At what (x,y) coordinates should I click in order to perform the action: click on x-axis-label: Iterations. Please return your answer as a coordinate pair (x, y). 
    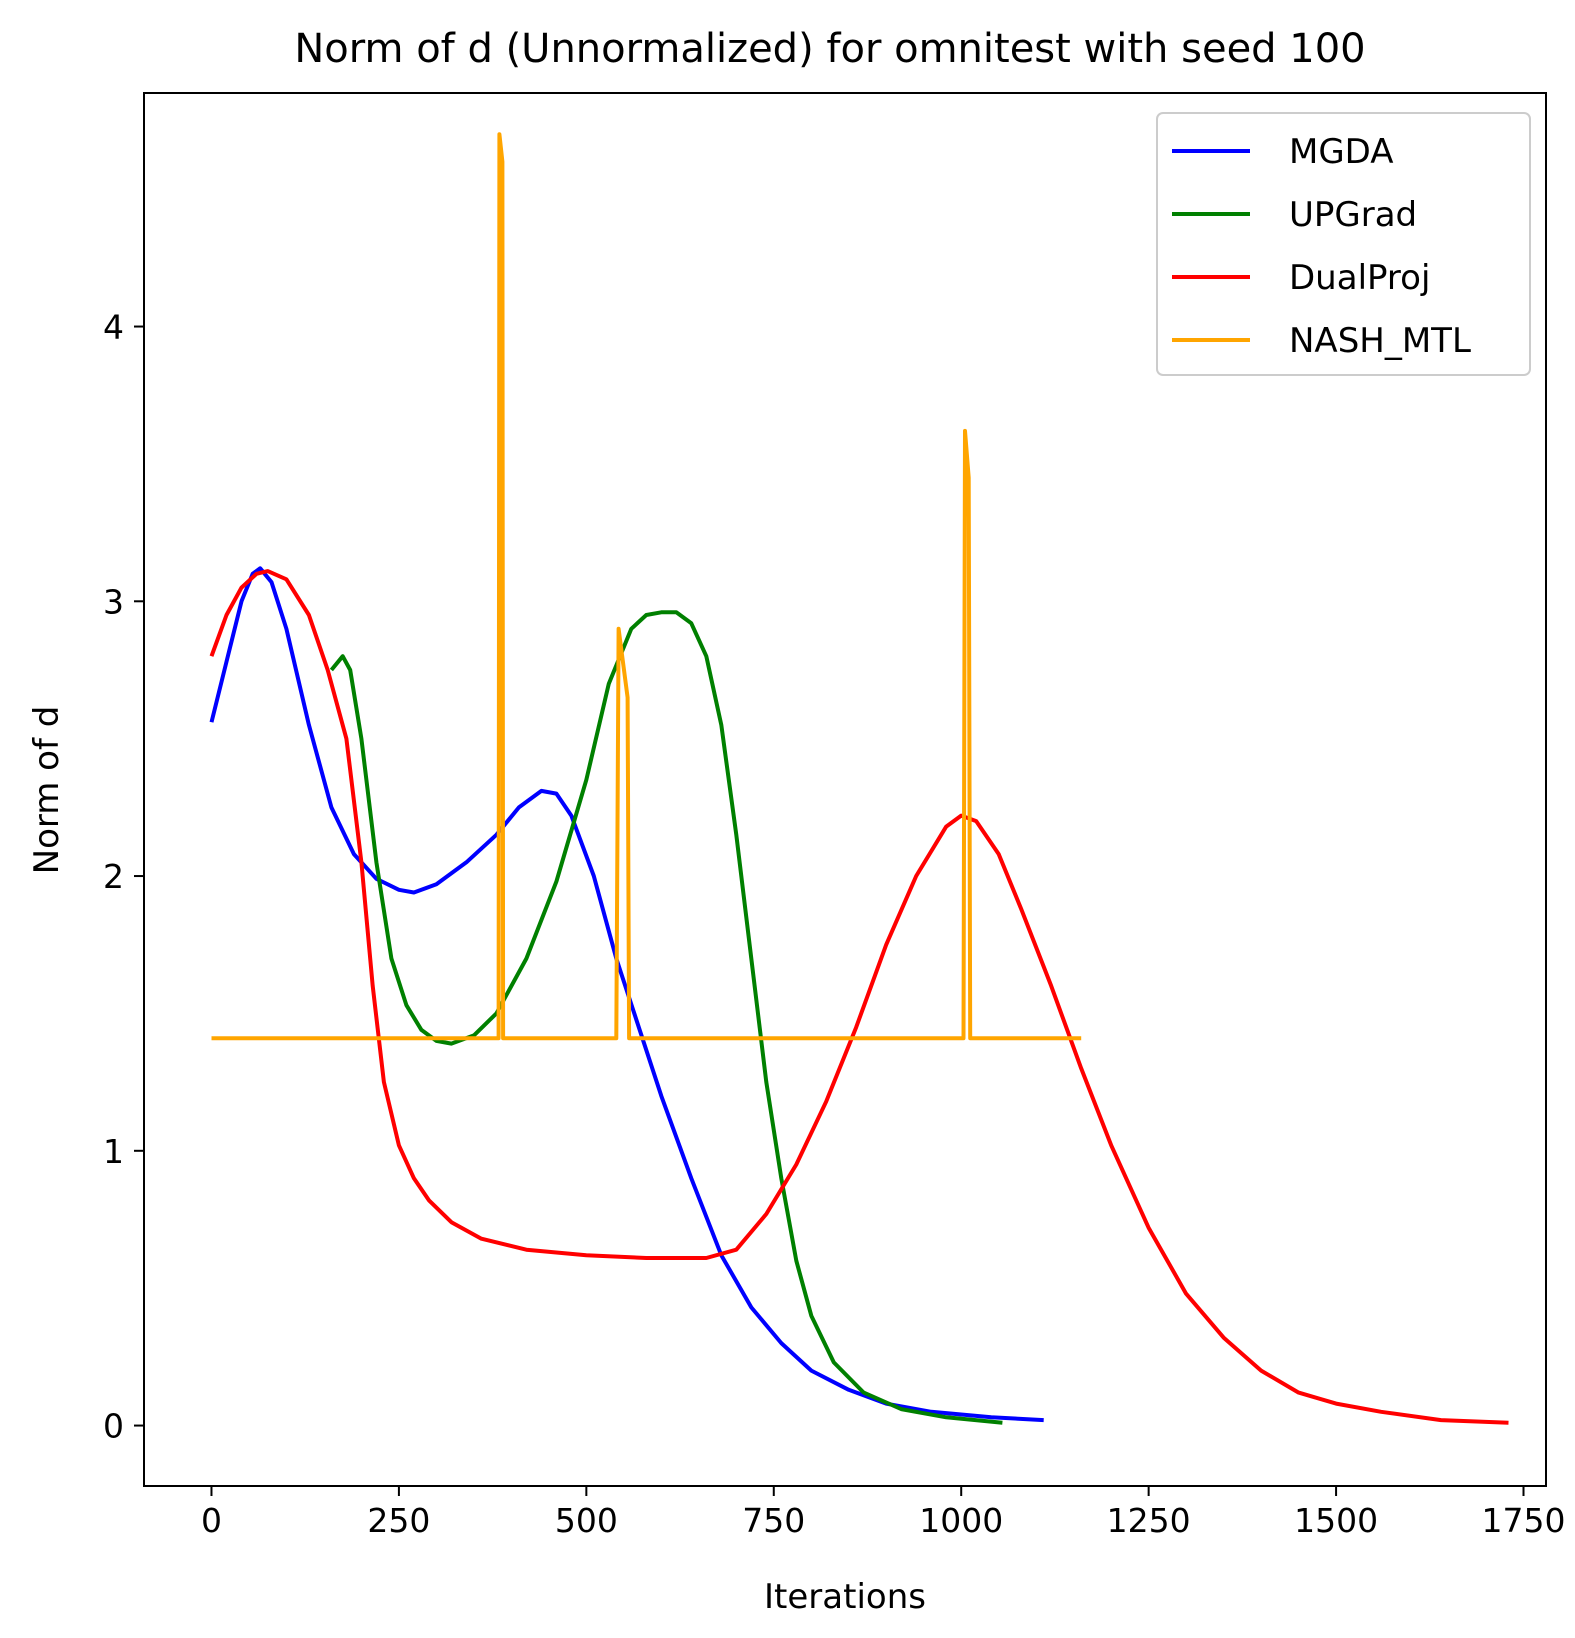
    Looking at the image, I should click on (845, 1597).